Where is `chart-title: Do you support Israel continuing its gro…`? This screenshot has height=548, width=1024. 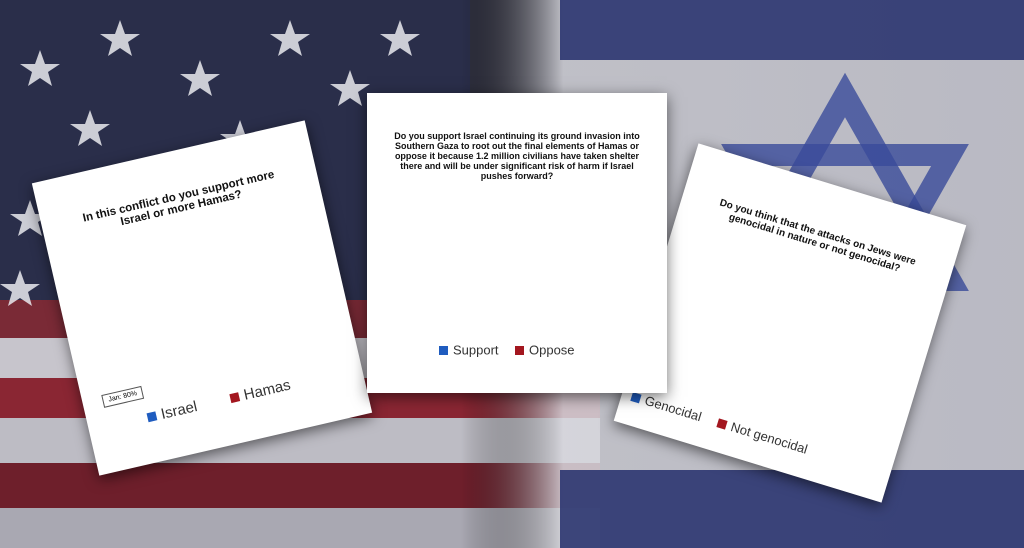 chart-title: Do you support Israel continuing its gro… is located at coordinates (517, 156).